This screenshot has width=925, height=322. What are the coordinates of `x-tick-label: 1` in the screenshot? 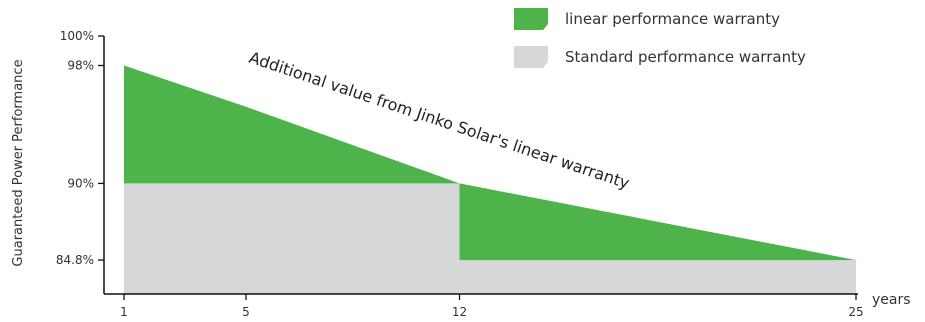 It's located at (124, 312).